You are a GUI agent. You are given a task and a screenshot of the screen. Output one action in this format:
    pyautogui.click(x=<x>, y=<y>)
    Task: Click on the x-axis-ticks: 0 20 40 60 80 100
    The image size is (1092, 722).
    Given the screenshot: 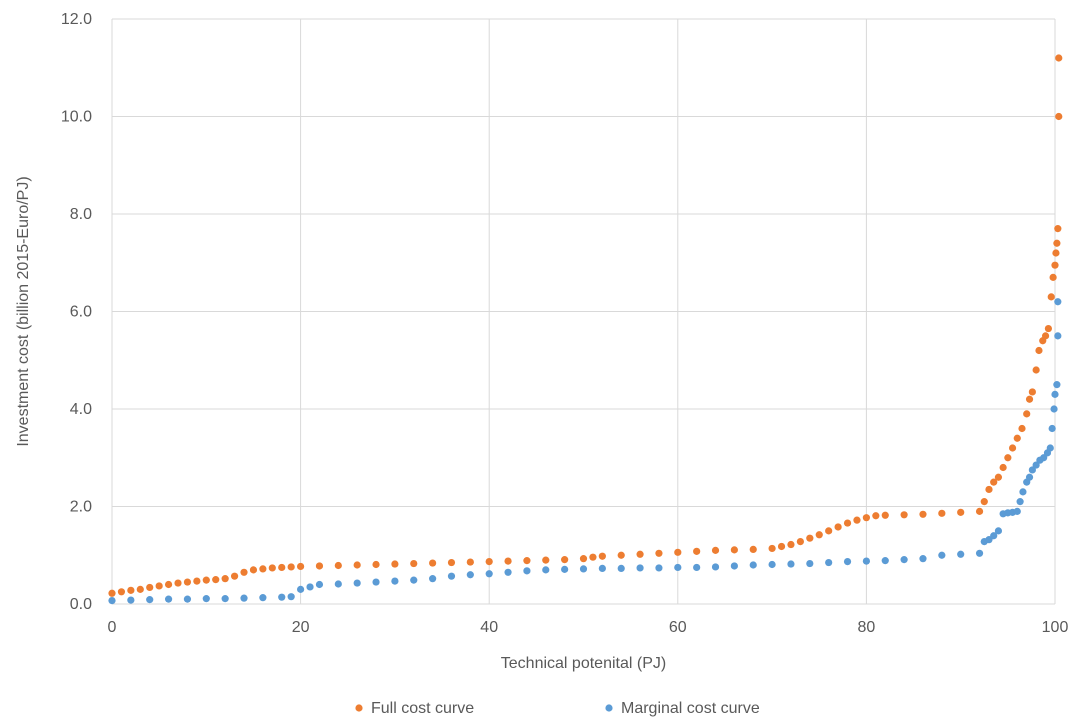 What is the action you would take?
    pyautogui.click(x=588, y=627)
    